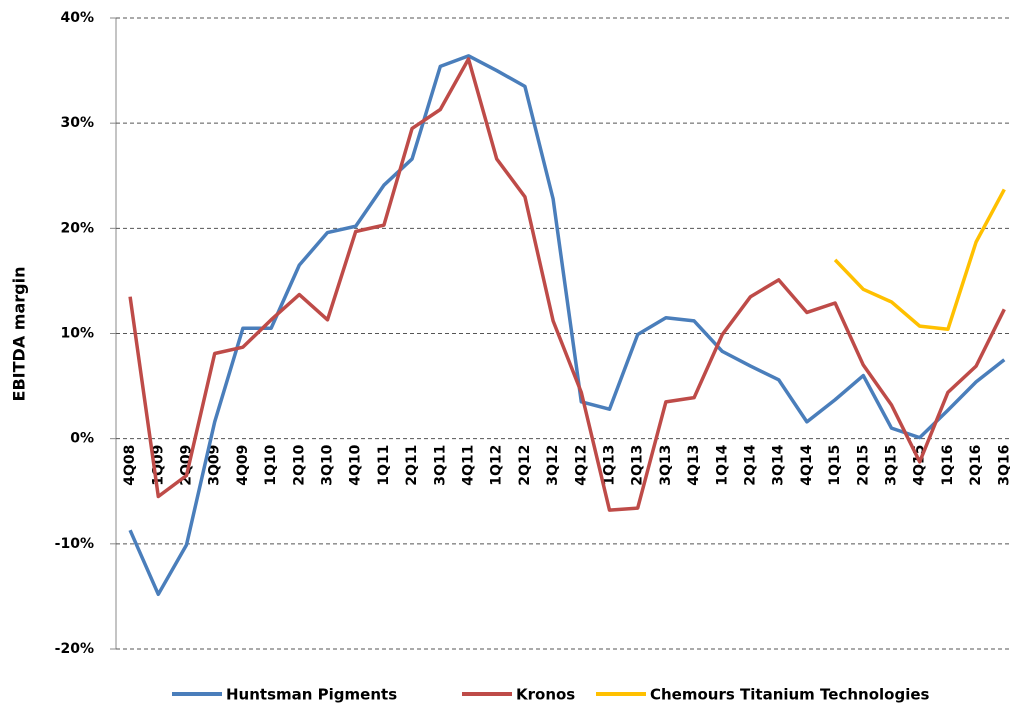  Describe the element at coordinates (19, 334) in the screenshot. I see `y-axis-label: EBITDA margin` at that location.